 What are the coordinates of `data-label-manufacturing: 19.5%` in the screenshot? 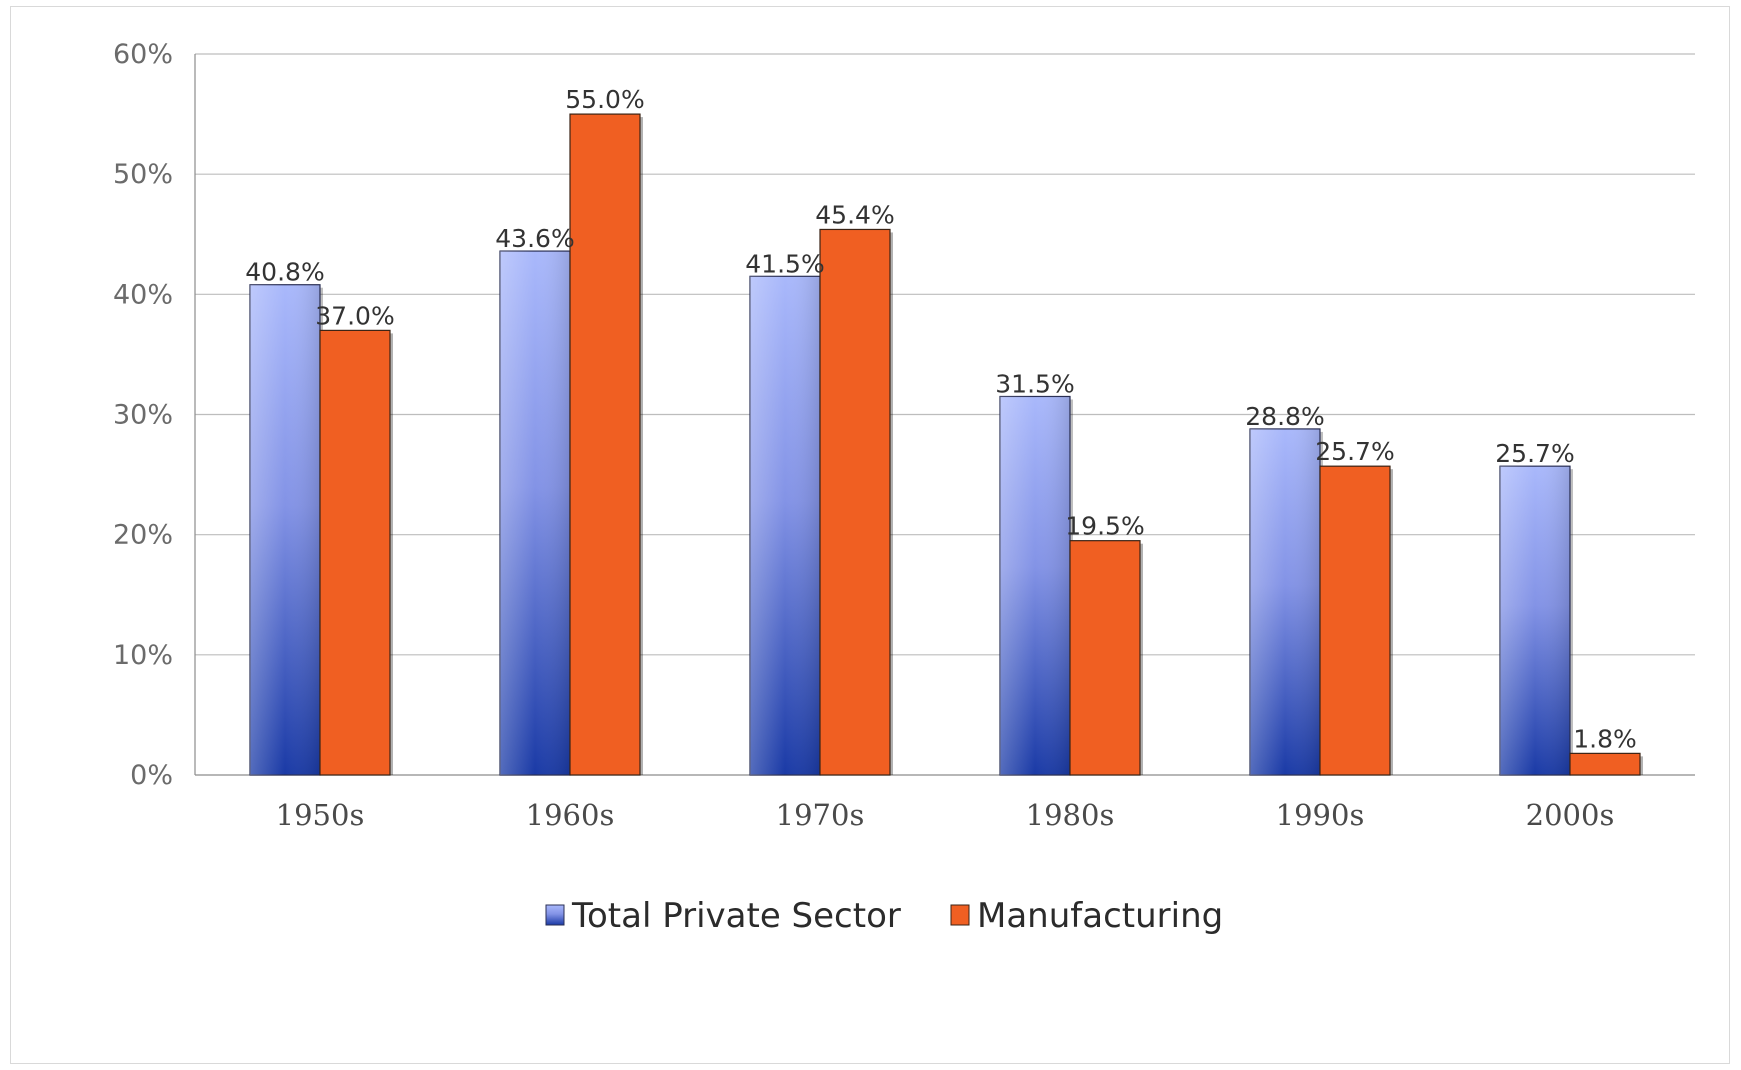 It's located at (1104, 526).